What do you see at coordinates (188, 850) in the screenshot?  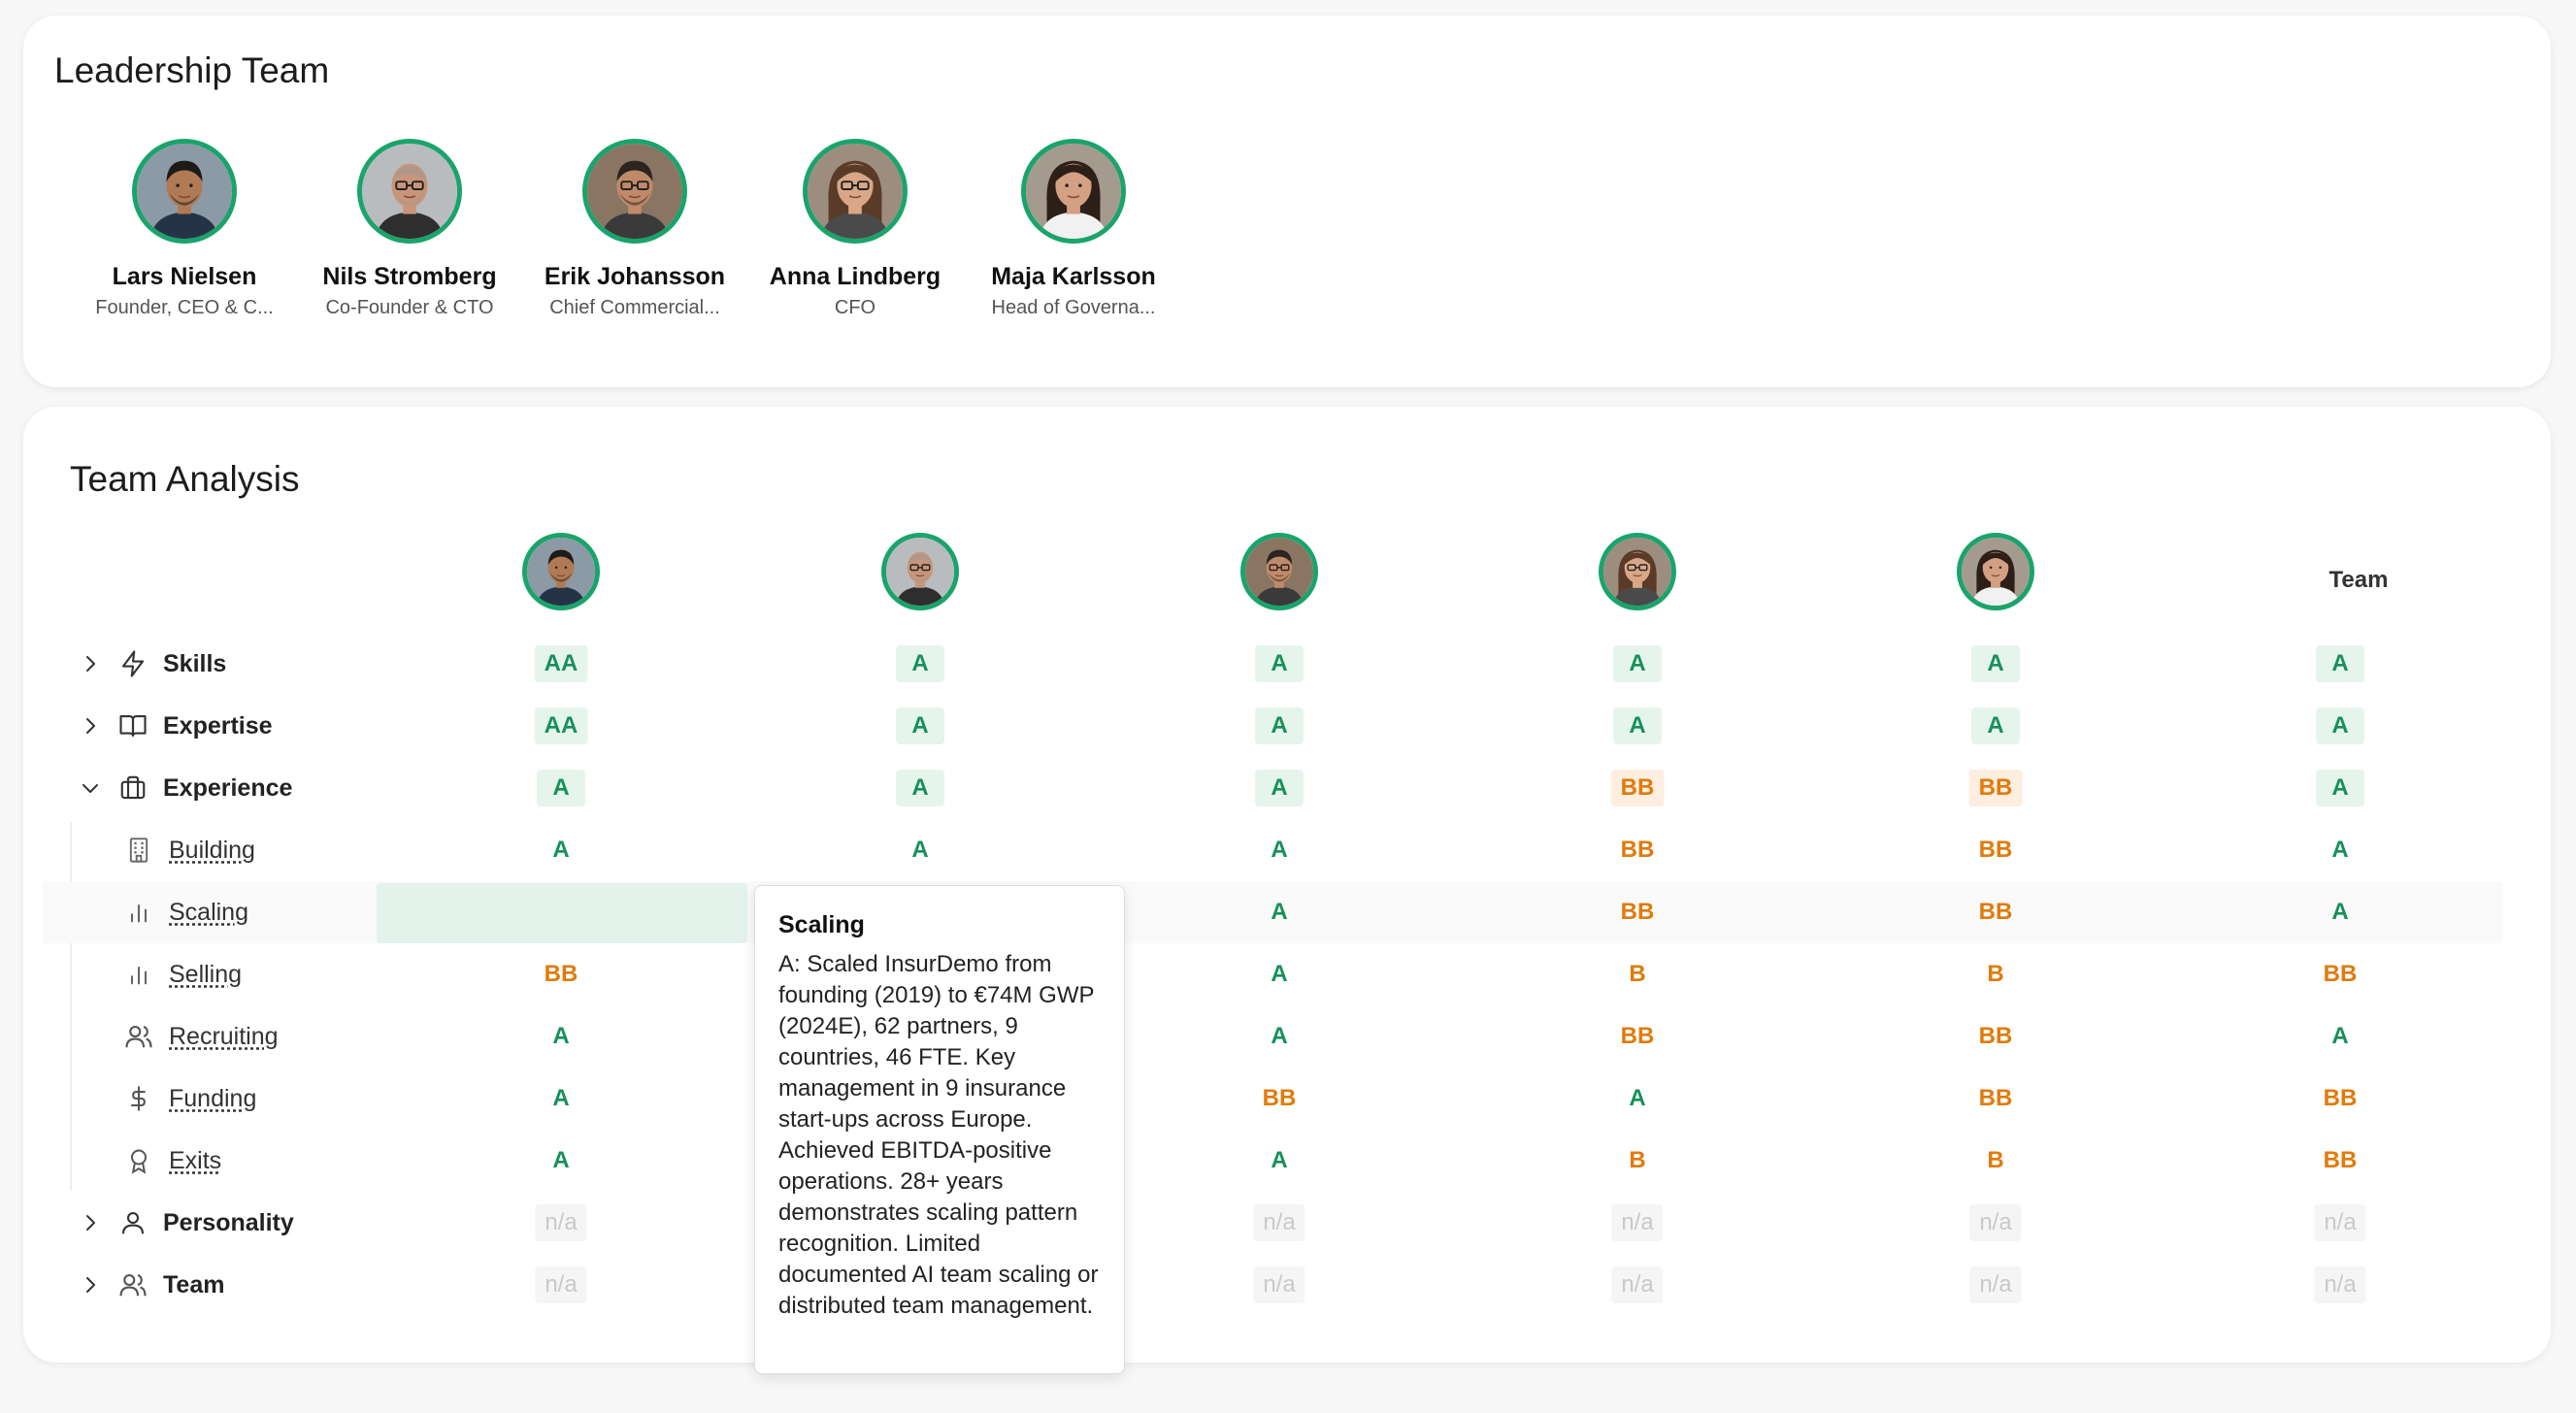 I see `row-label-building: Building` at bounding box center [188, 850].